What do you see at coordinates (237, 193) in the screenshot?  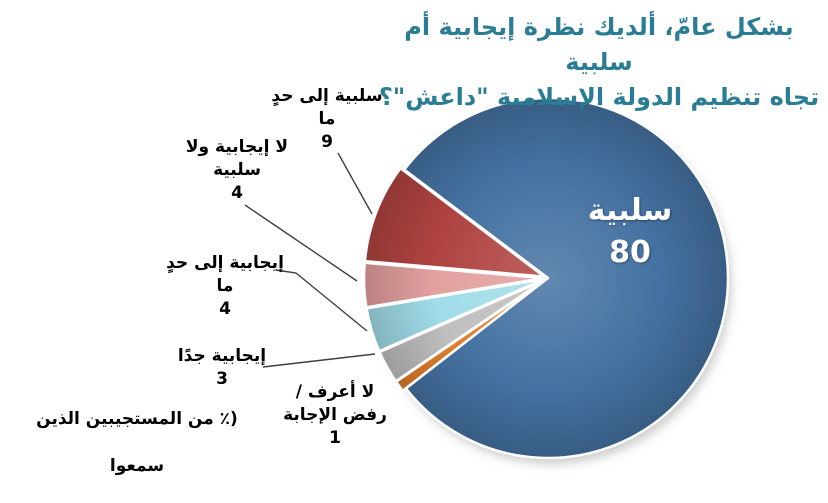 I see `value-neither: 4` at bounding box center [237, 193].